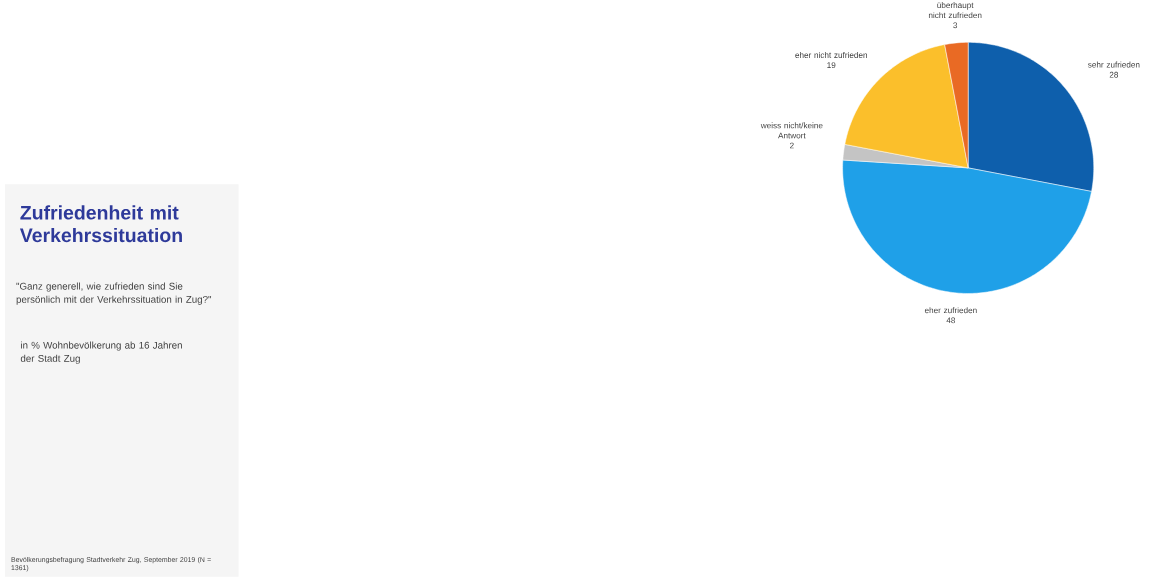 Image resolution: width=1153 pixels, height=579 pixels. What do you see at coordinates (831, 65) in the screenshot?
I see `data-label: 19` at bounding box center [831, 65].